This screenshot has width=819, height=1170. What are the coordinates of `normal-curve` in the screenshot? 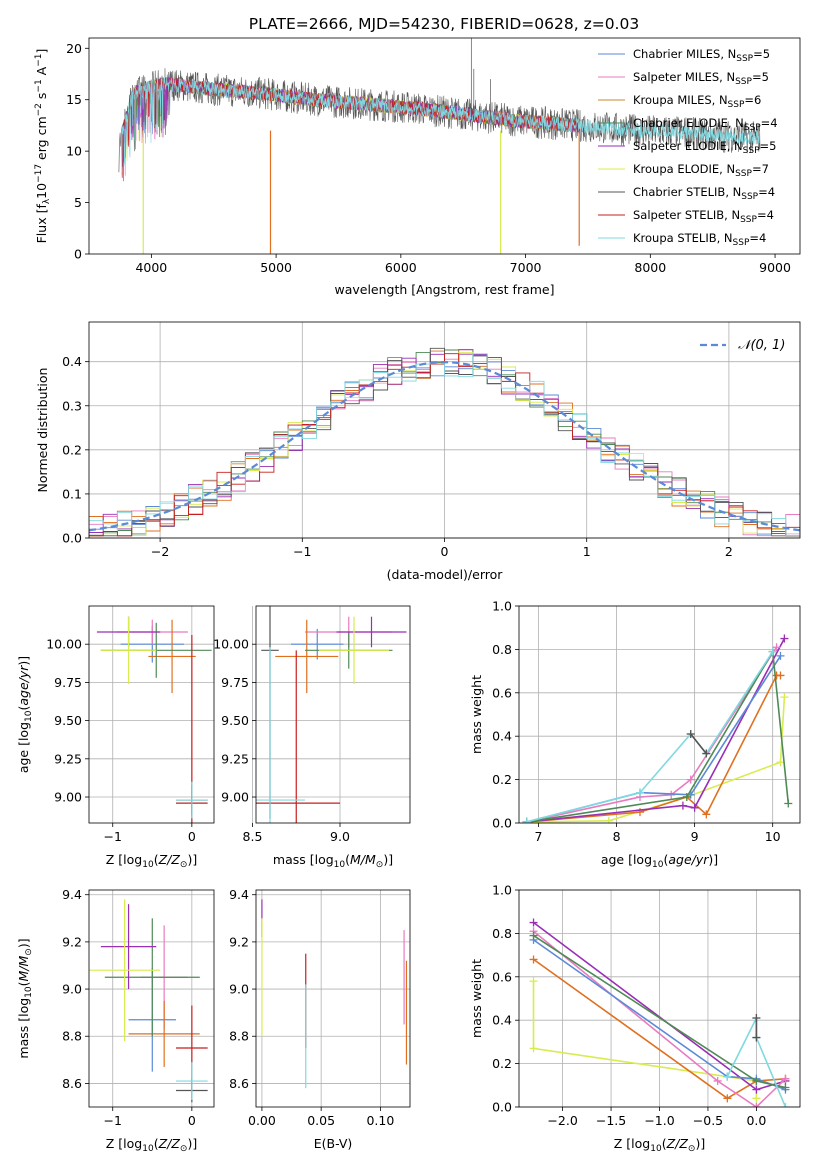 It's located at (444, 446).